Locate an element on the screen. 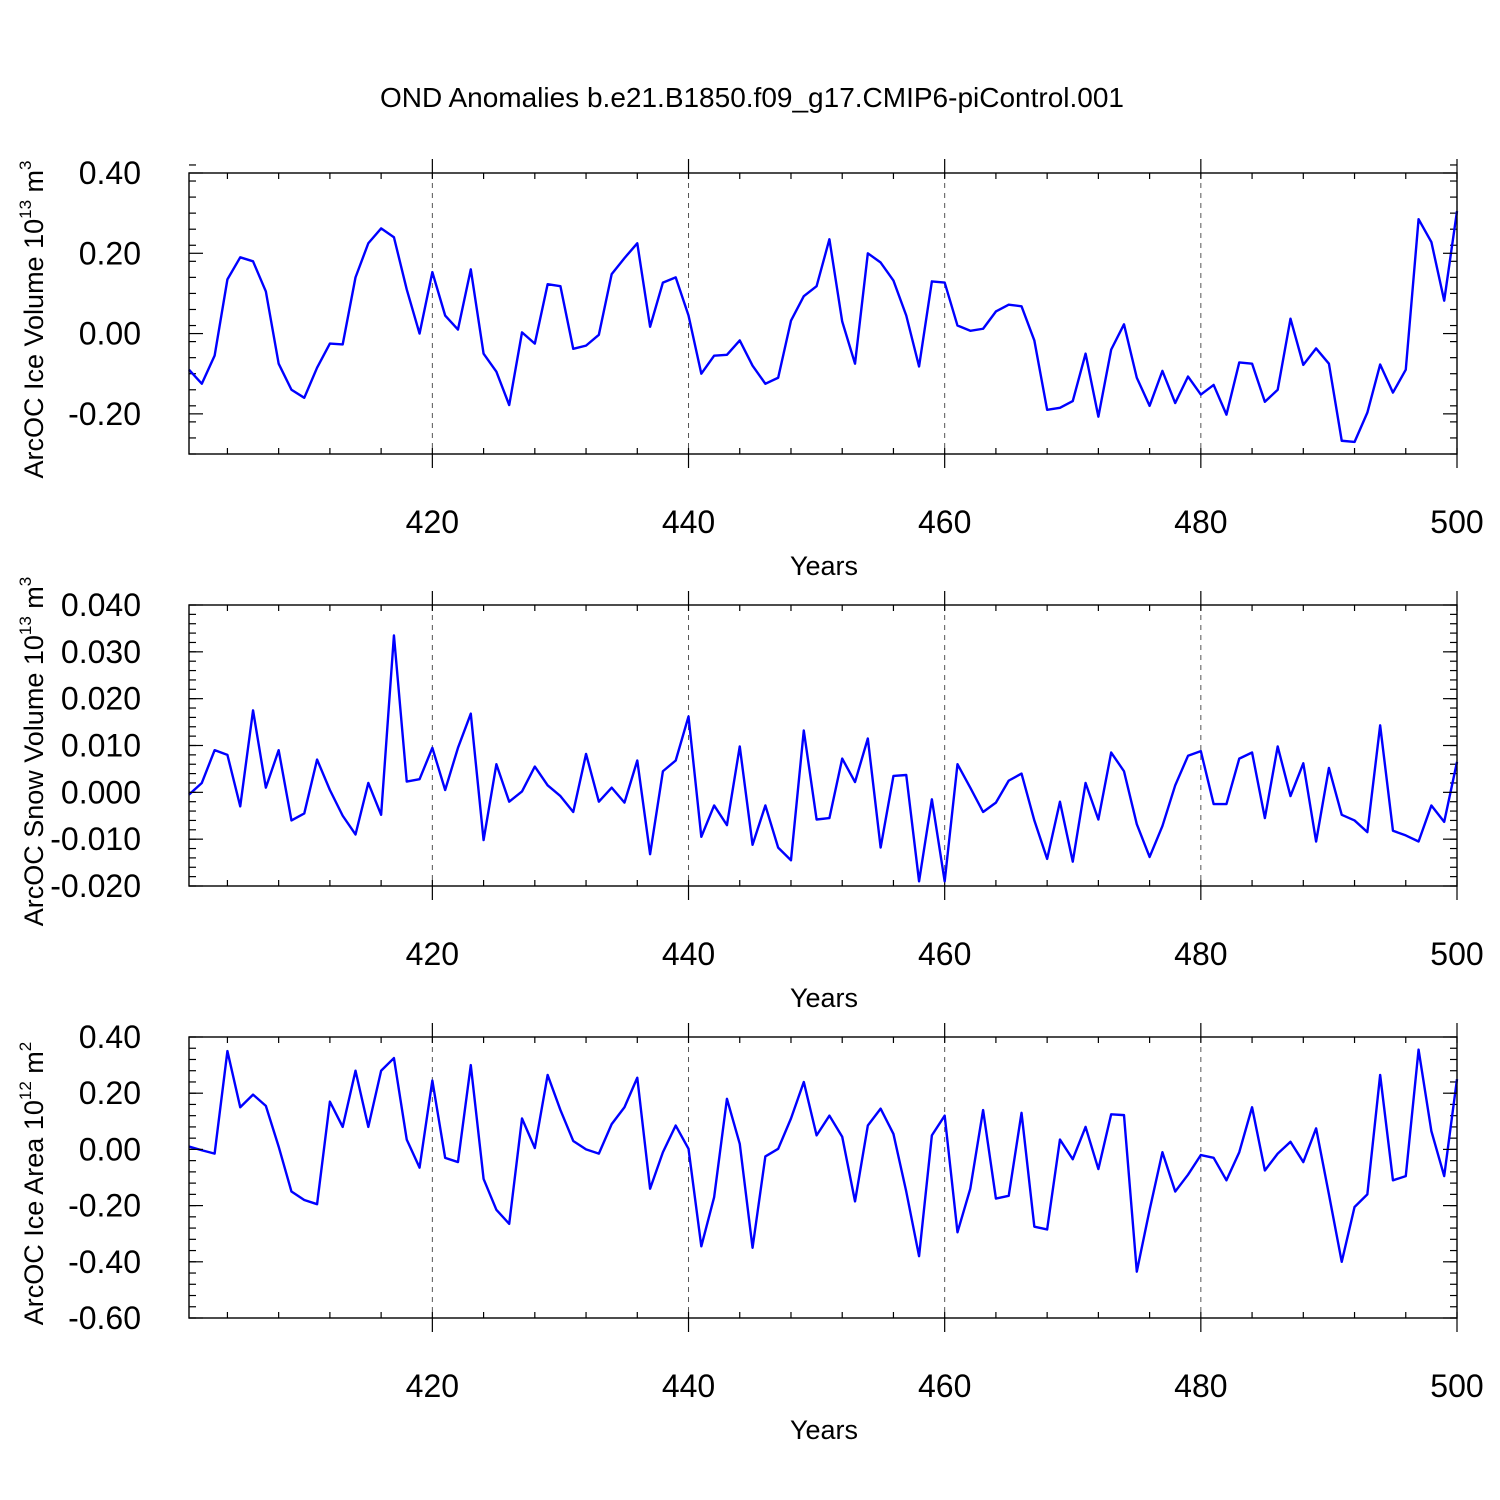 This screenshot has height=1500, width=1500. y-axis-title: ArcOC Snow Volume 1013 m3 is located at coordinates (32, 752).